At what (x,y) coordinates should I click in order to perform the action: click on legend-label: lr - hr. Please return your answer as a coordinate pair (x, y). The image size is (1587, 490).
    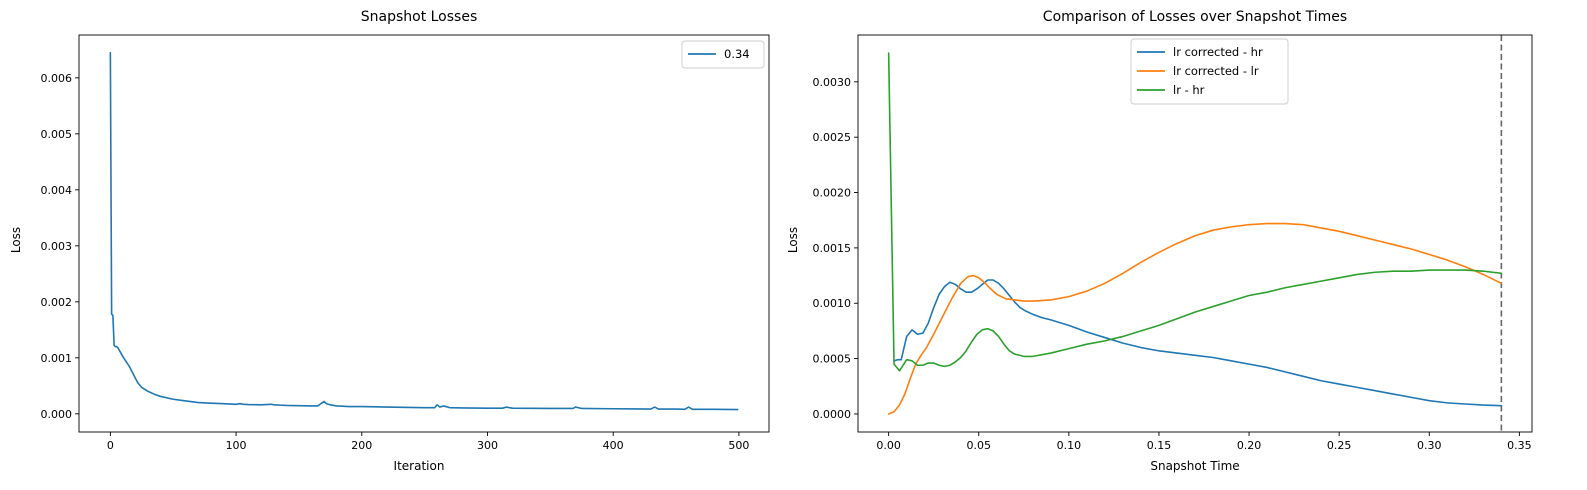
    Looking at the image, I should click on (1189, 90).